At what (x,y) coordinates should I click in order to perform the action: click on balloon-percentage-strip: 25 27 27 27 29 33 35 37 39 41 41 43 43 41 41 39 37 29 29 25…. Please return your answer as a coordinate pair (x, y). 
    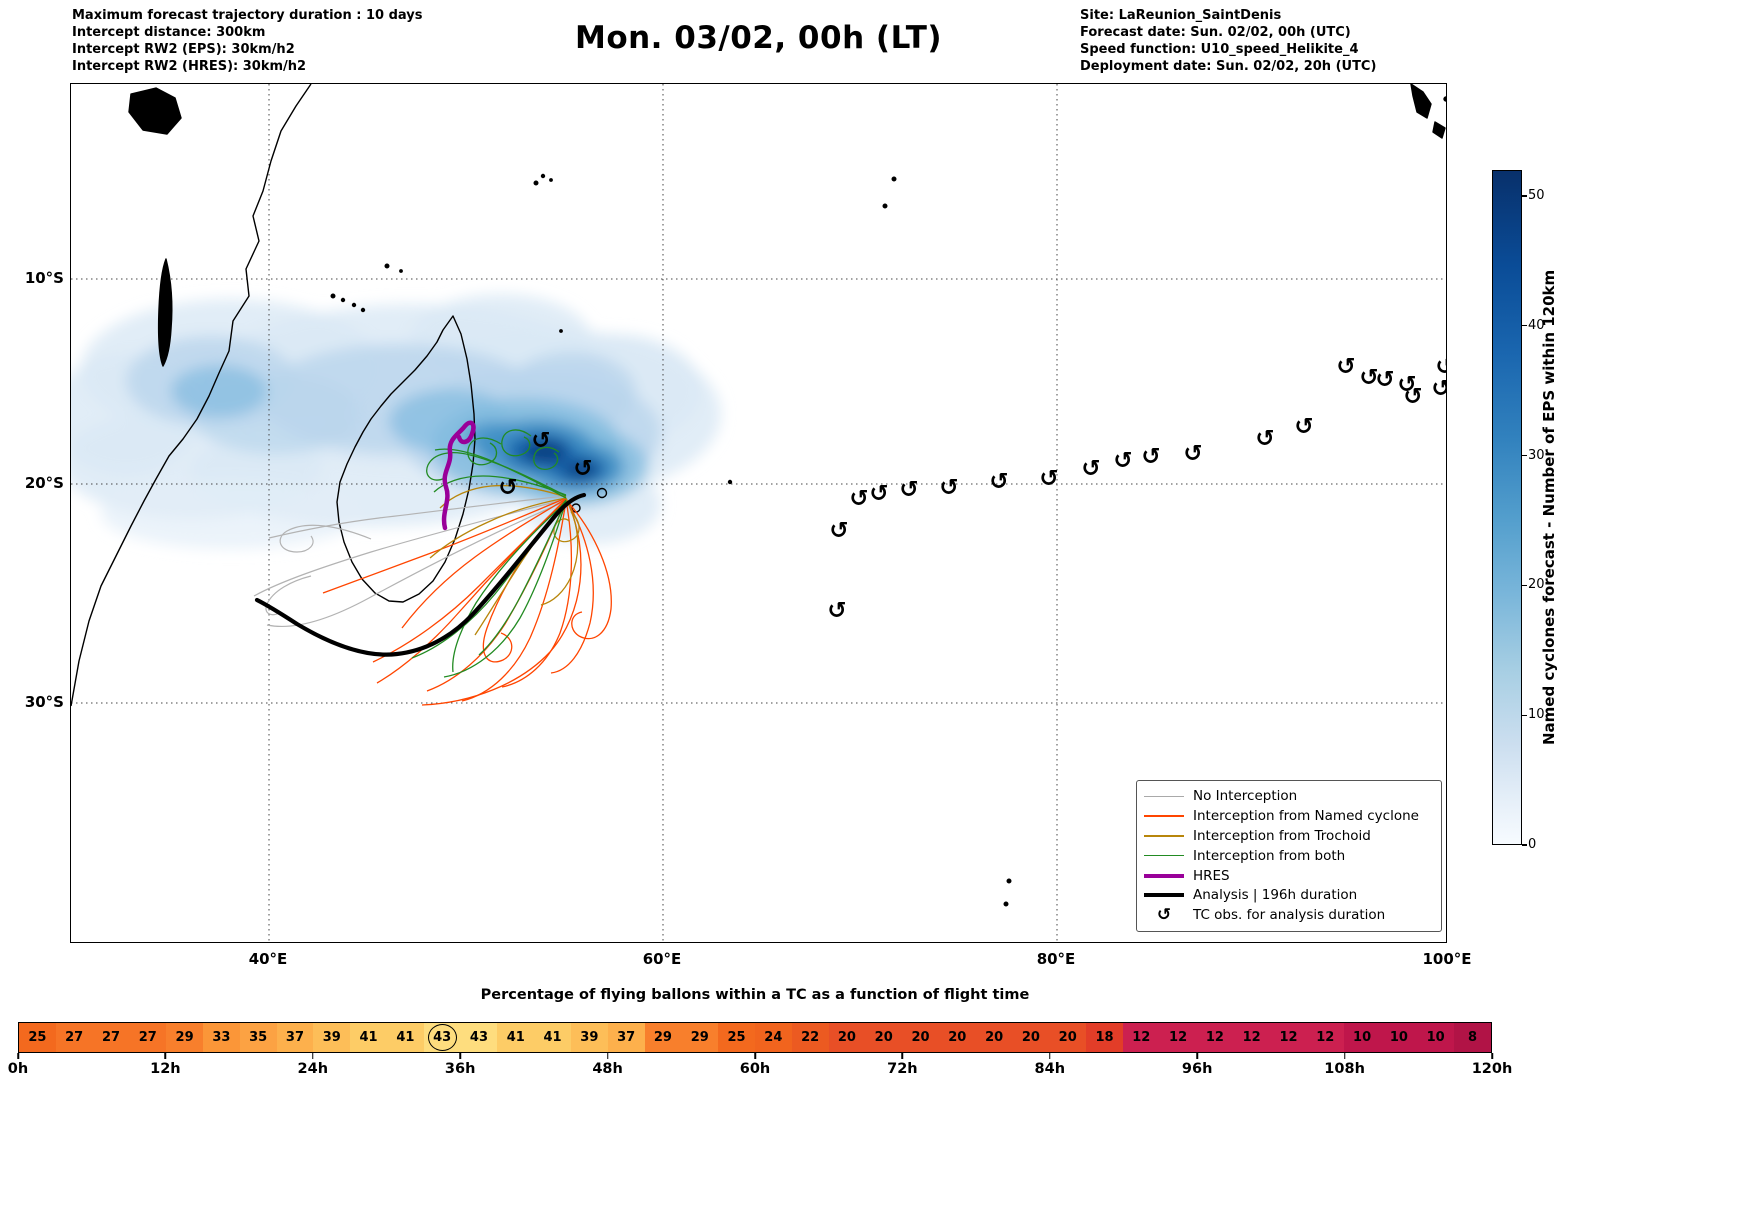
    Looking at the image, I should click on (755, 1037).